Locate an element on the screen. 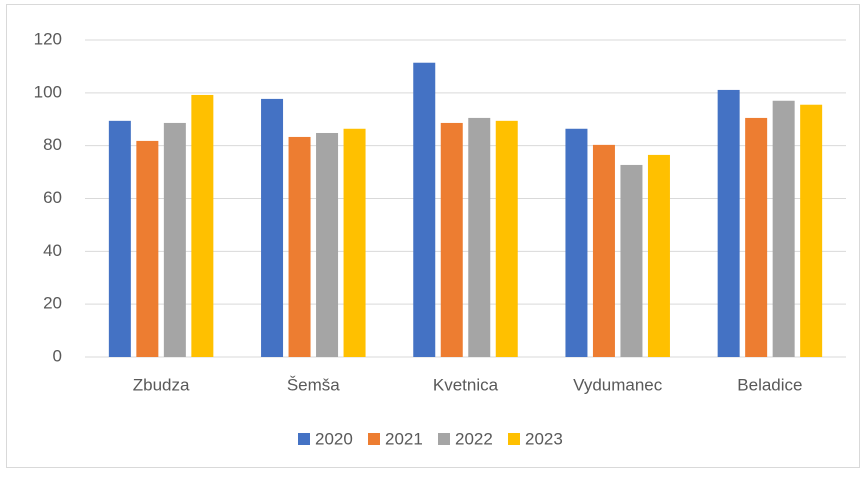 The width and height of the screenshot is (866, 477). y-tick-label: 40 is located at coordinates (52, 250).